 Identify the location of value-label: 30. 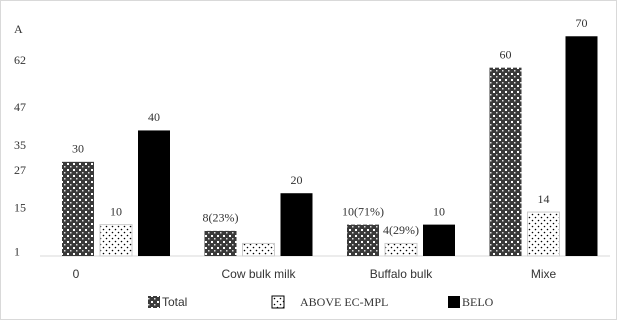
(78, 149).